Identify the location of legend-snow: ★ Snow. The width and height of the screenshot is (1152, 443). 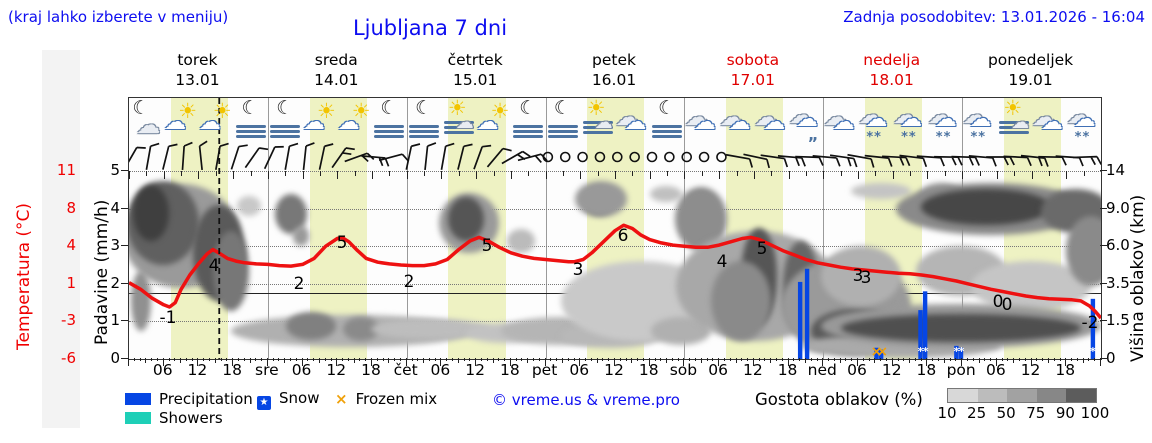
(288, 399).